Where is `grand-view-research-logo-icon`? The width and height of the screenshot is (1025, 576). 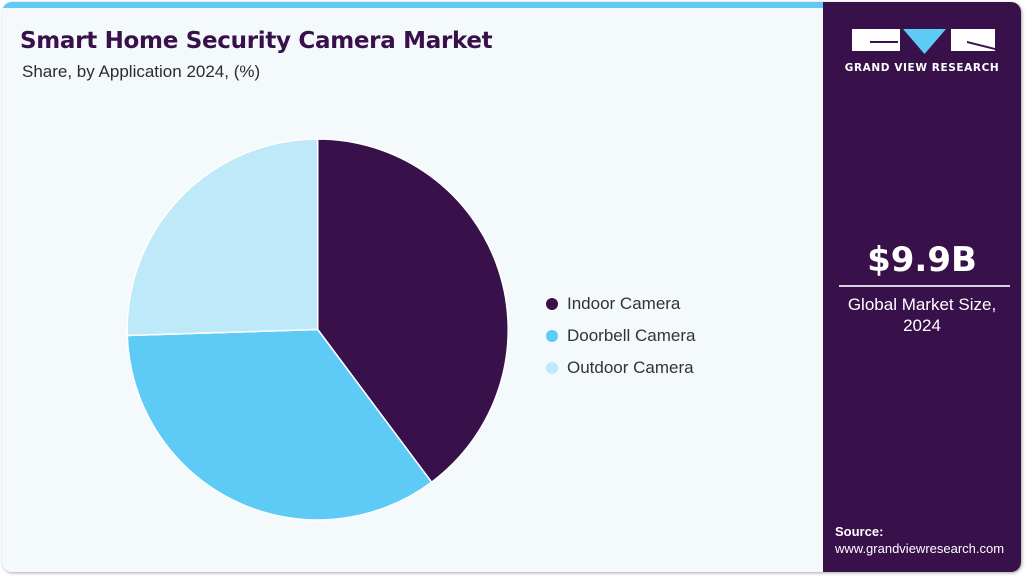 grand-view-research-logo-icon is located at coordinates (923, 41).